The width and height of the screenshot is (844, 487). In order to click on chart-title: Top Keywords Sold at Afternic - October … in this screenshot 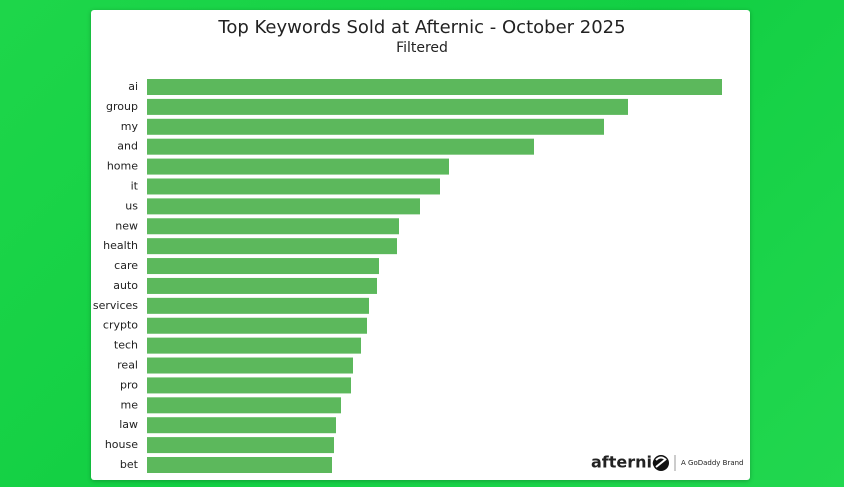, I will do `click(421, 27)`.